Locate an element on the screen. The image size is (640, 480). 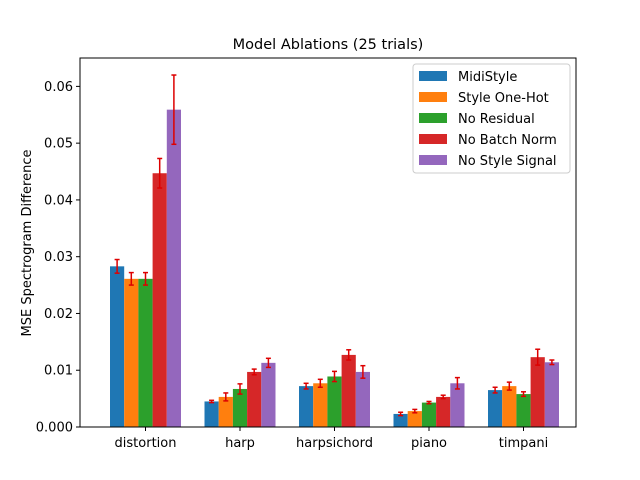
y-tick-label: 0.04 is located at coordinates (58, 200).